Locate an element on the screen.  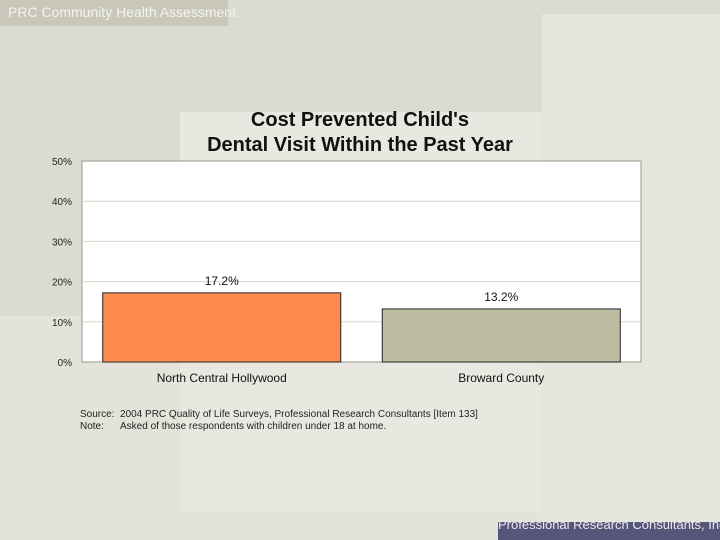
data-label: 17.2% is located at coordinates (222, 281).